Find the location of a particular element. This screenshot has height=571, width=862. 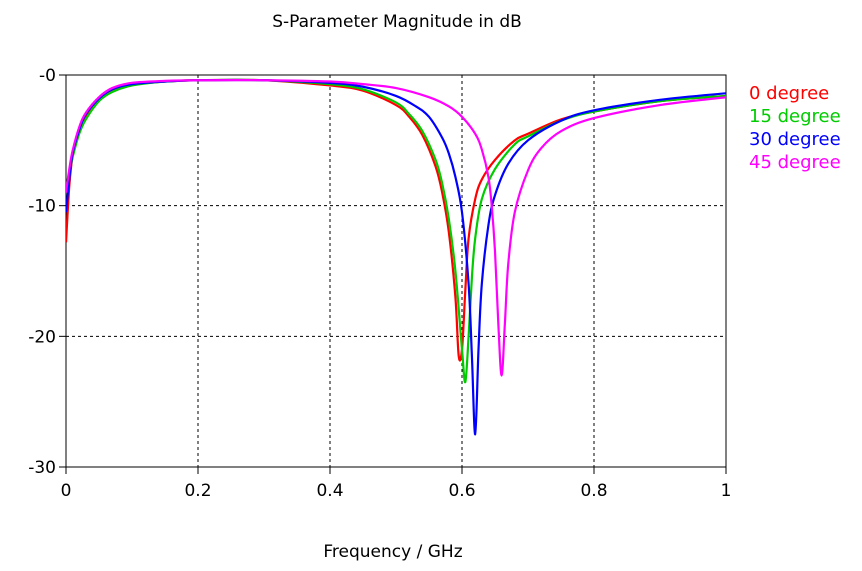

x-axis-label: Frequency / GHz is located at coordinates (392, 552).